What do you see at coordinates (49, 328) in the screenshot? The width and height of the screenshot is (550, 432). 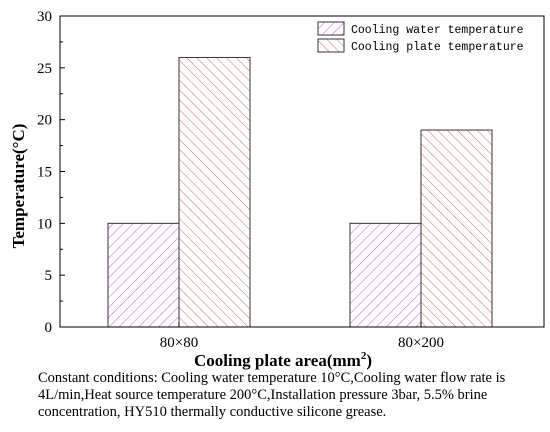 I see `y-tick-label: 0` at bounding box center [49, 328].